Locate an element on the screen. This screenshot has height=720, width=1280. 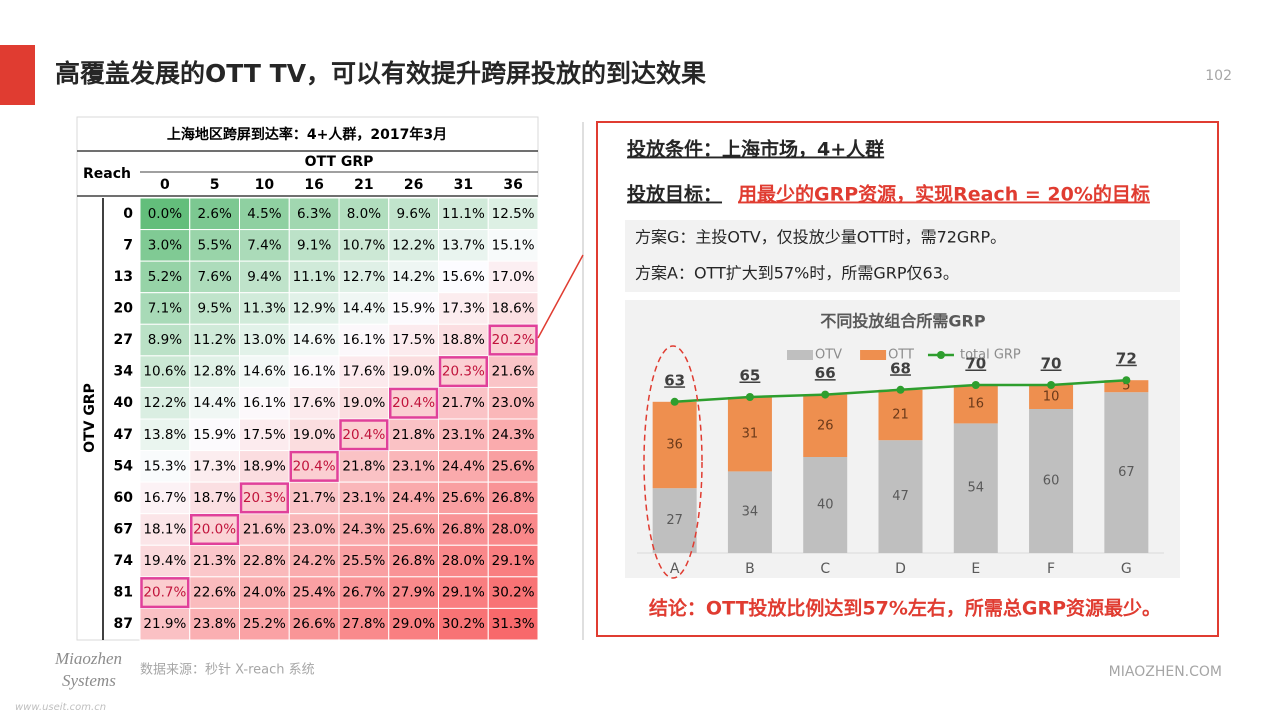
cell-value: 12.9% is located at coordinates (314, 308).